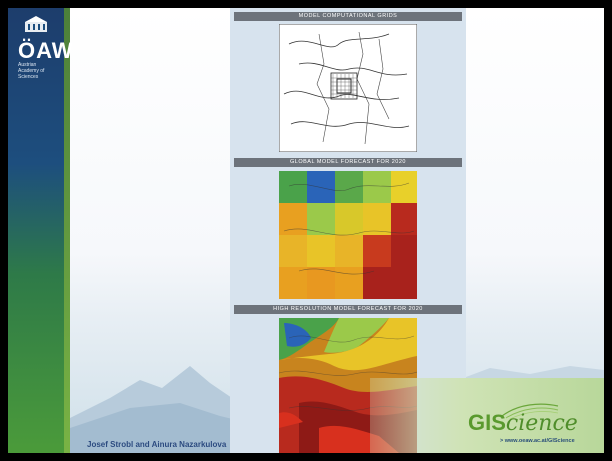  What do you see at coordinates (348, 309) in the screenshot?
I see `highres-forecast-header: HIGH RESOLUTION MODEL FORECAST FOR 2020` at bounding box center [348, 309].